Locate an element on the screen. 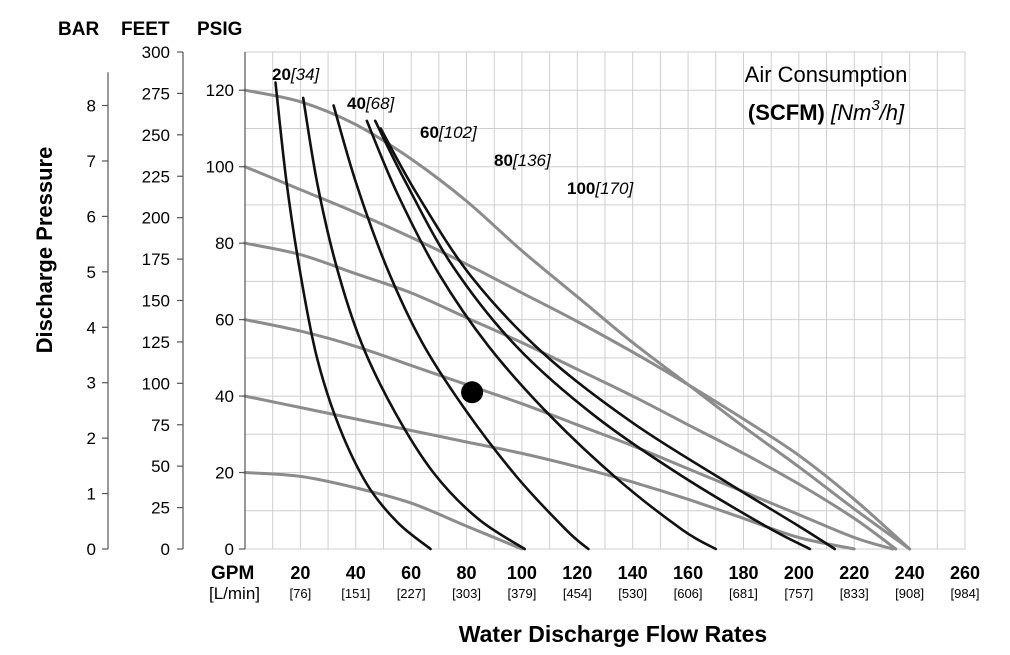  x-tick-label-alt: [76] is located at coordinates (301, 593).